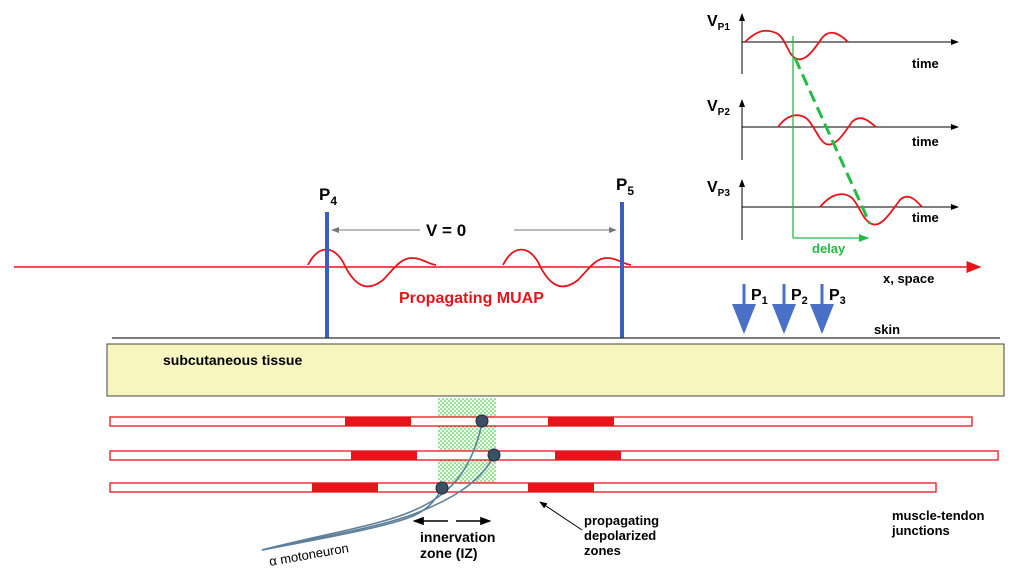 The height and width of the screenshot is (570, 1012). What do you see at coordinates (938, 515) in the screenshot?
I see `tendon-label-line1: muscle-tendon` at bounding box center [938, 515].